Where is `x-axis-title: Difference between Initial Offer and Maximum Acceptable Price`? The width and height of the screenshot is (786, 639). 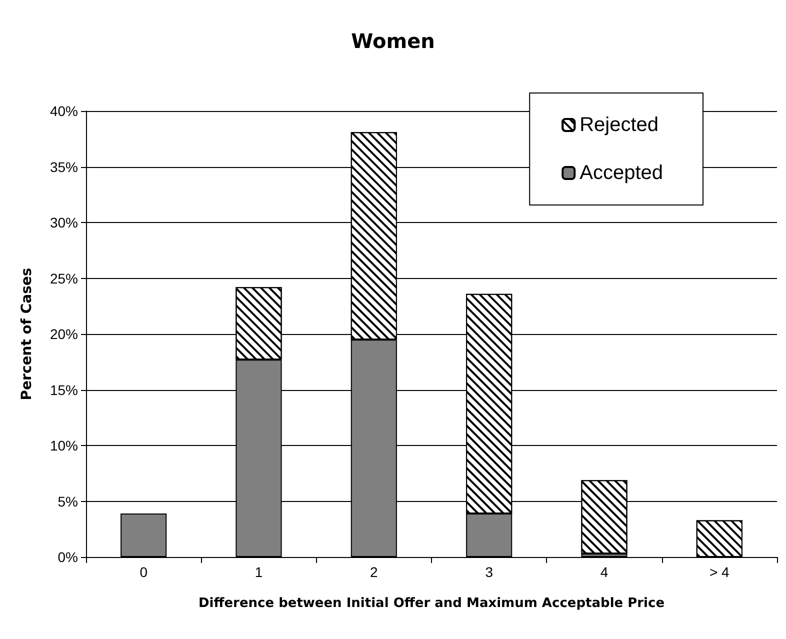
x-axis-title: Difference between Initial Offer and Maximum Acceptable Price is located at coordinates (431, 603).